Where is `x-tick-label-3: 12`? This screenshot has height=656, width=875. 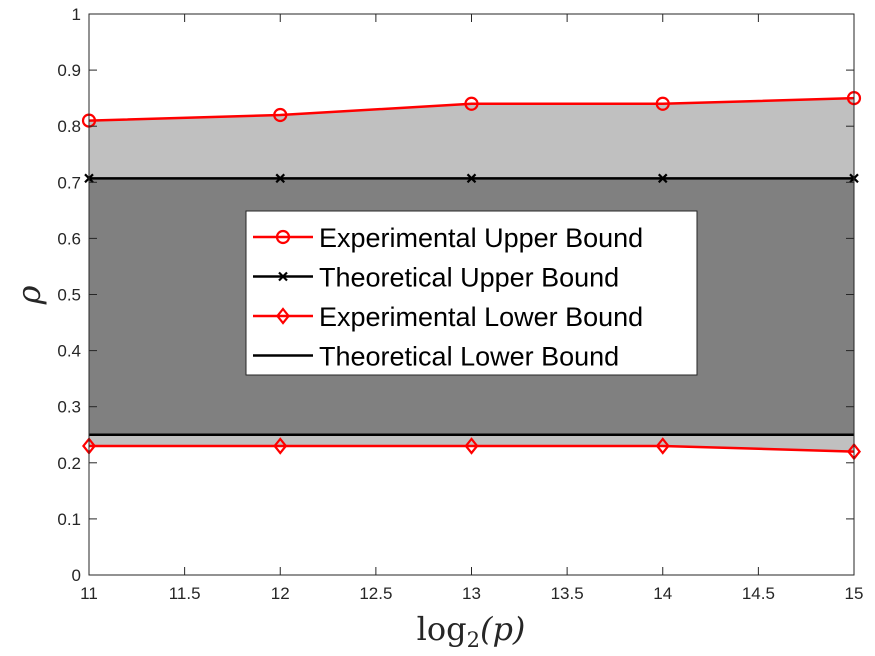
x-tick-label-3: 12 is located at coordinates (280, 593).